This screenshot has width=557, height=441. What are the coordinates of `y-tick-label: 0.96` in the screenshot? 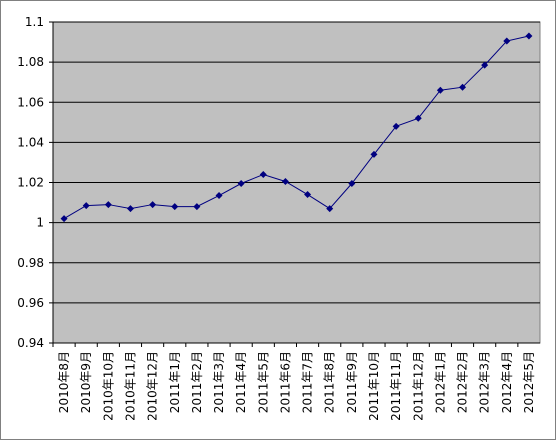 It's located at (30, 303).